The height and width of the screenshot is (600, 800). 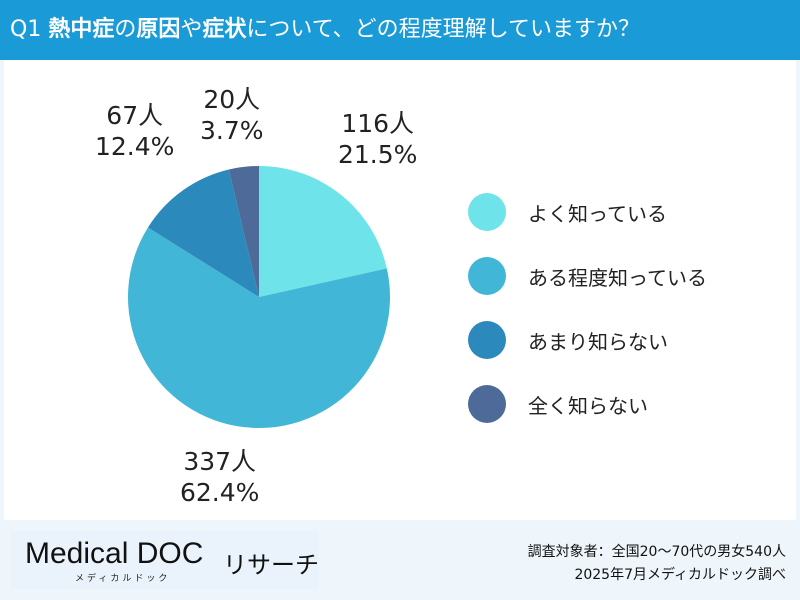 I want to click on title-bold: 熱中症, so click(x=81, y=29).